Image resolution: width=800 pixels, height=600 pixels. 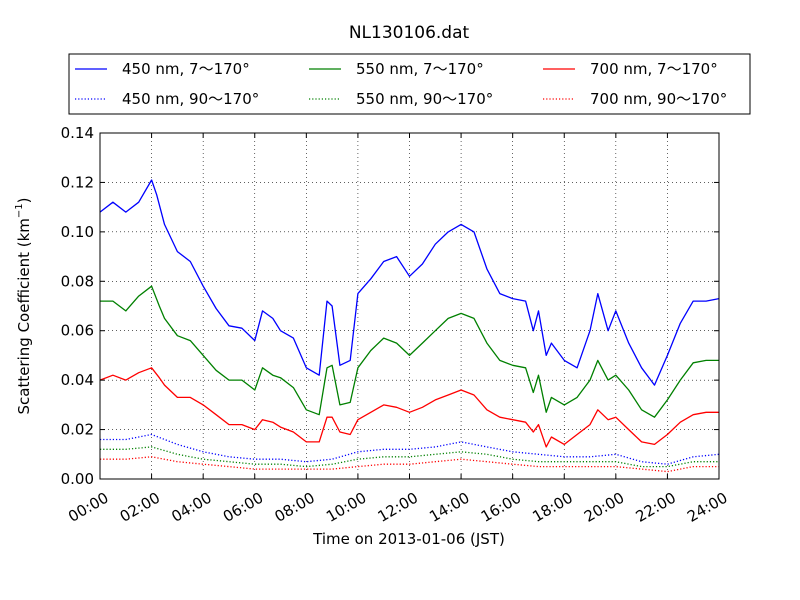 I want to click on y-tick-label: 0.08, so click(x=77, y=281).